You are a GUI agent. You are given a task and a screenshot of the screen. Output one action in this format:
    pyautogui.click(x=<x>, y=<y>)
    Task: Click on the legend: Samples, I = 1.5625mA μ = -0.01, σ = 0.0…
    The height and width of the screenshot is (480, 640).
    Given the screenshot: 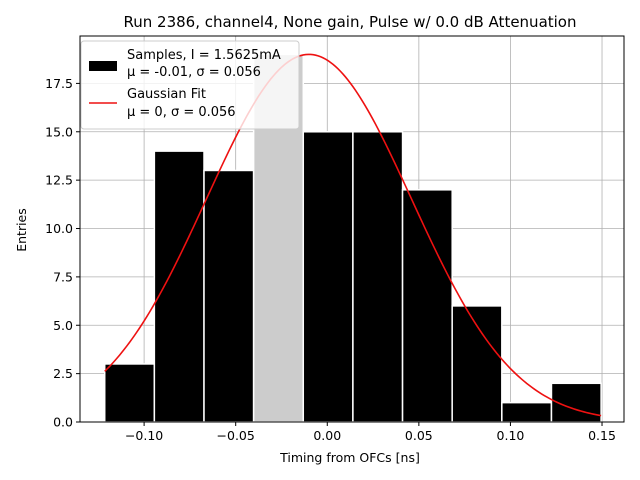 What is the action you would take?
    pyautogui.click(x=190, y=85)
    